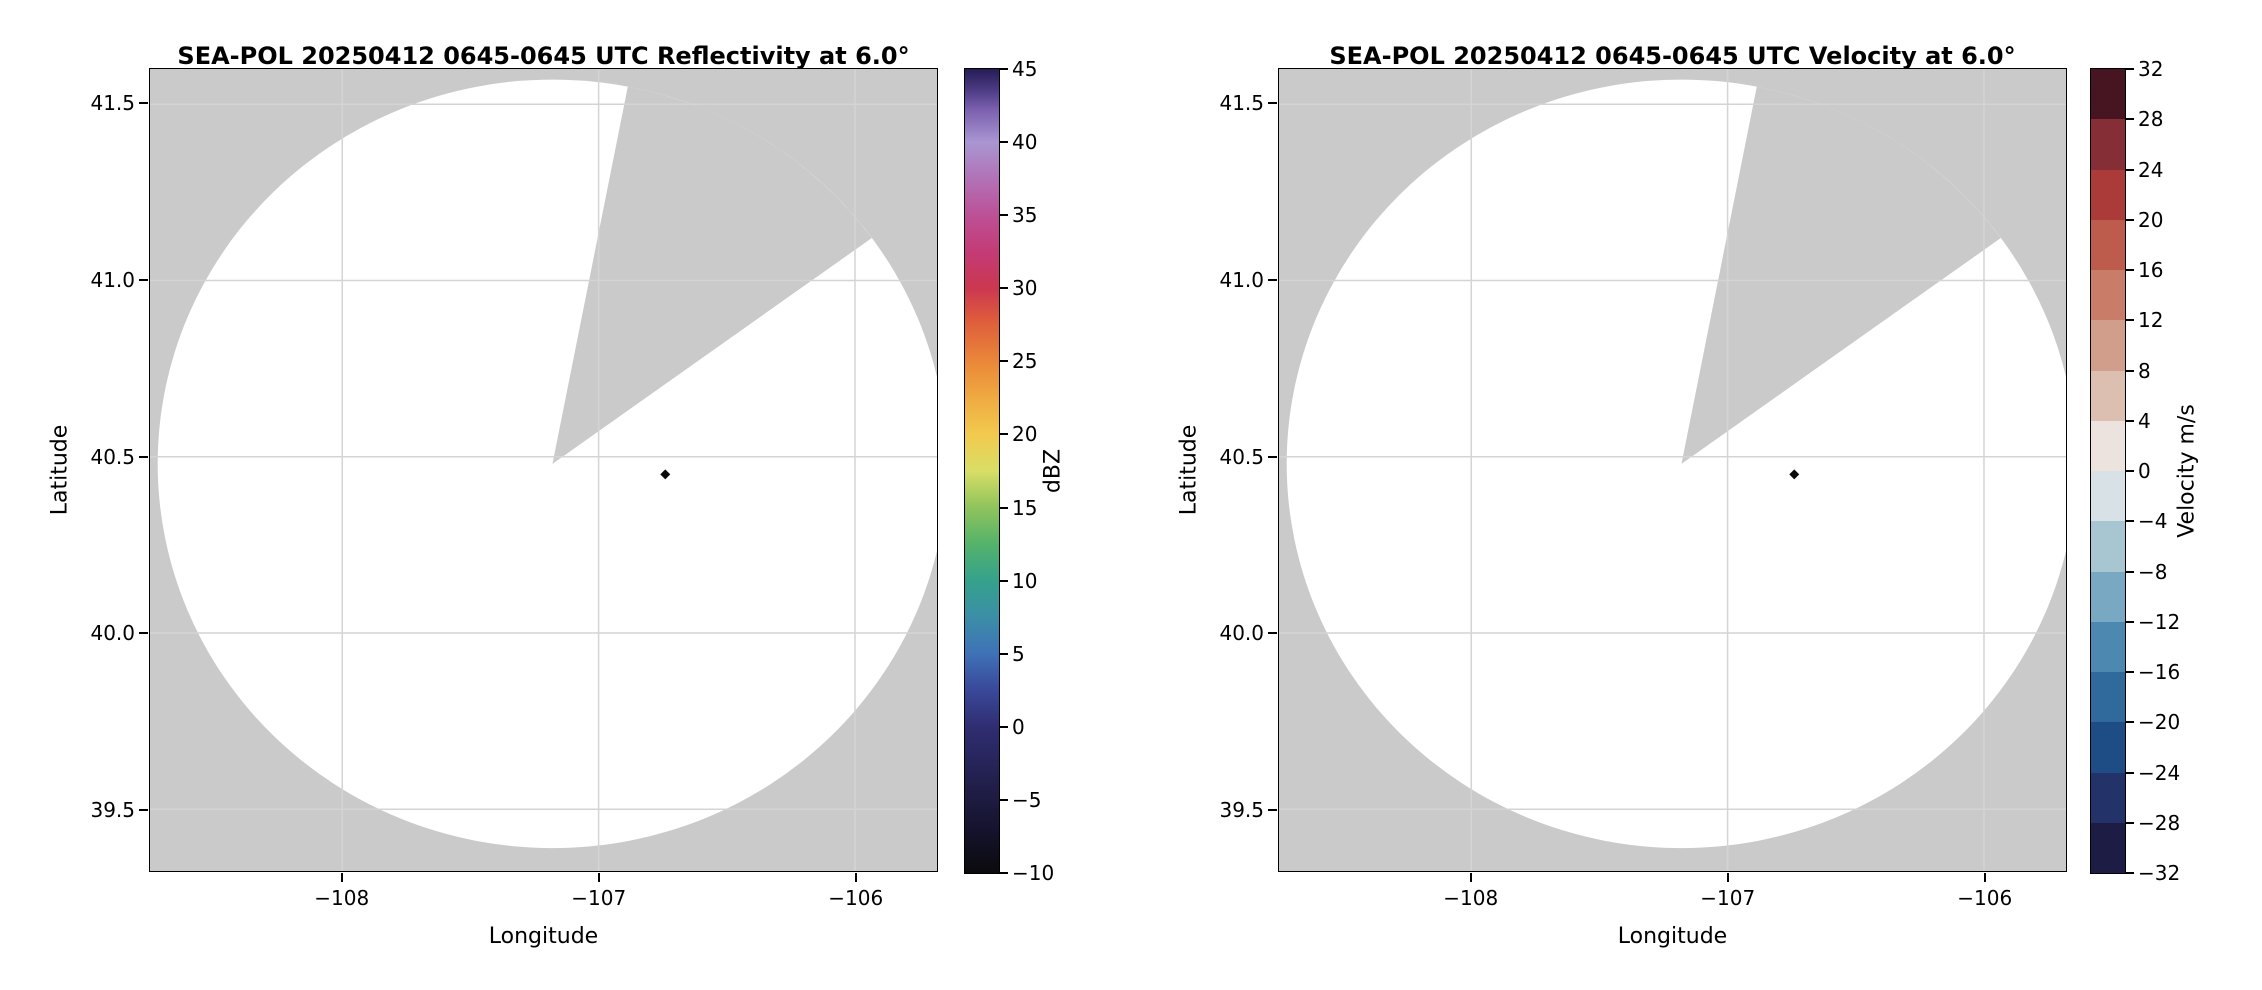 The image size is (2262, 990). Describe the element at coordinates (2159, 722) in the screenshot. I see `colorbar-tick-label: −20` at that location.